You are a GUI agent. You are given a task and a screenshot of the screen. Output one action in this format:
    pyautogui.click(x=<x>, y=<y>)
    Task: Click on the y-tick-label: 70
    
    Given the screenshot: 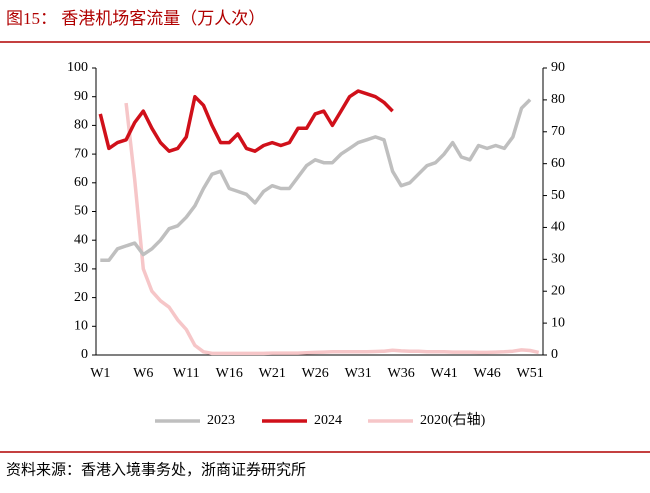 What is the action you would take?
    pyautogui.click(x=81, y=153)
    